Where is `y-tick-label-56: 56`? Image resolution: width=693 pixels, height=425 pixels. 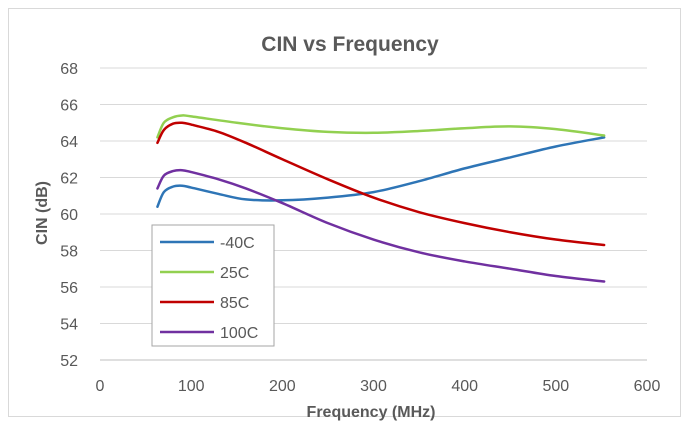
y-tick-label-56: 56 is located at coordinates (69, 288).